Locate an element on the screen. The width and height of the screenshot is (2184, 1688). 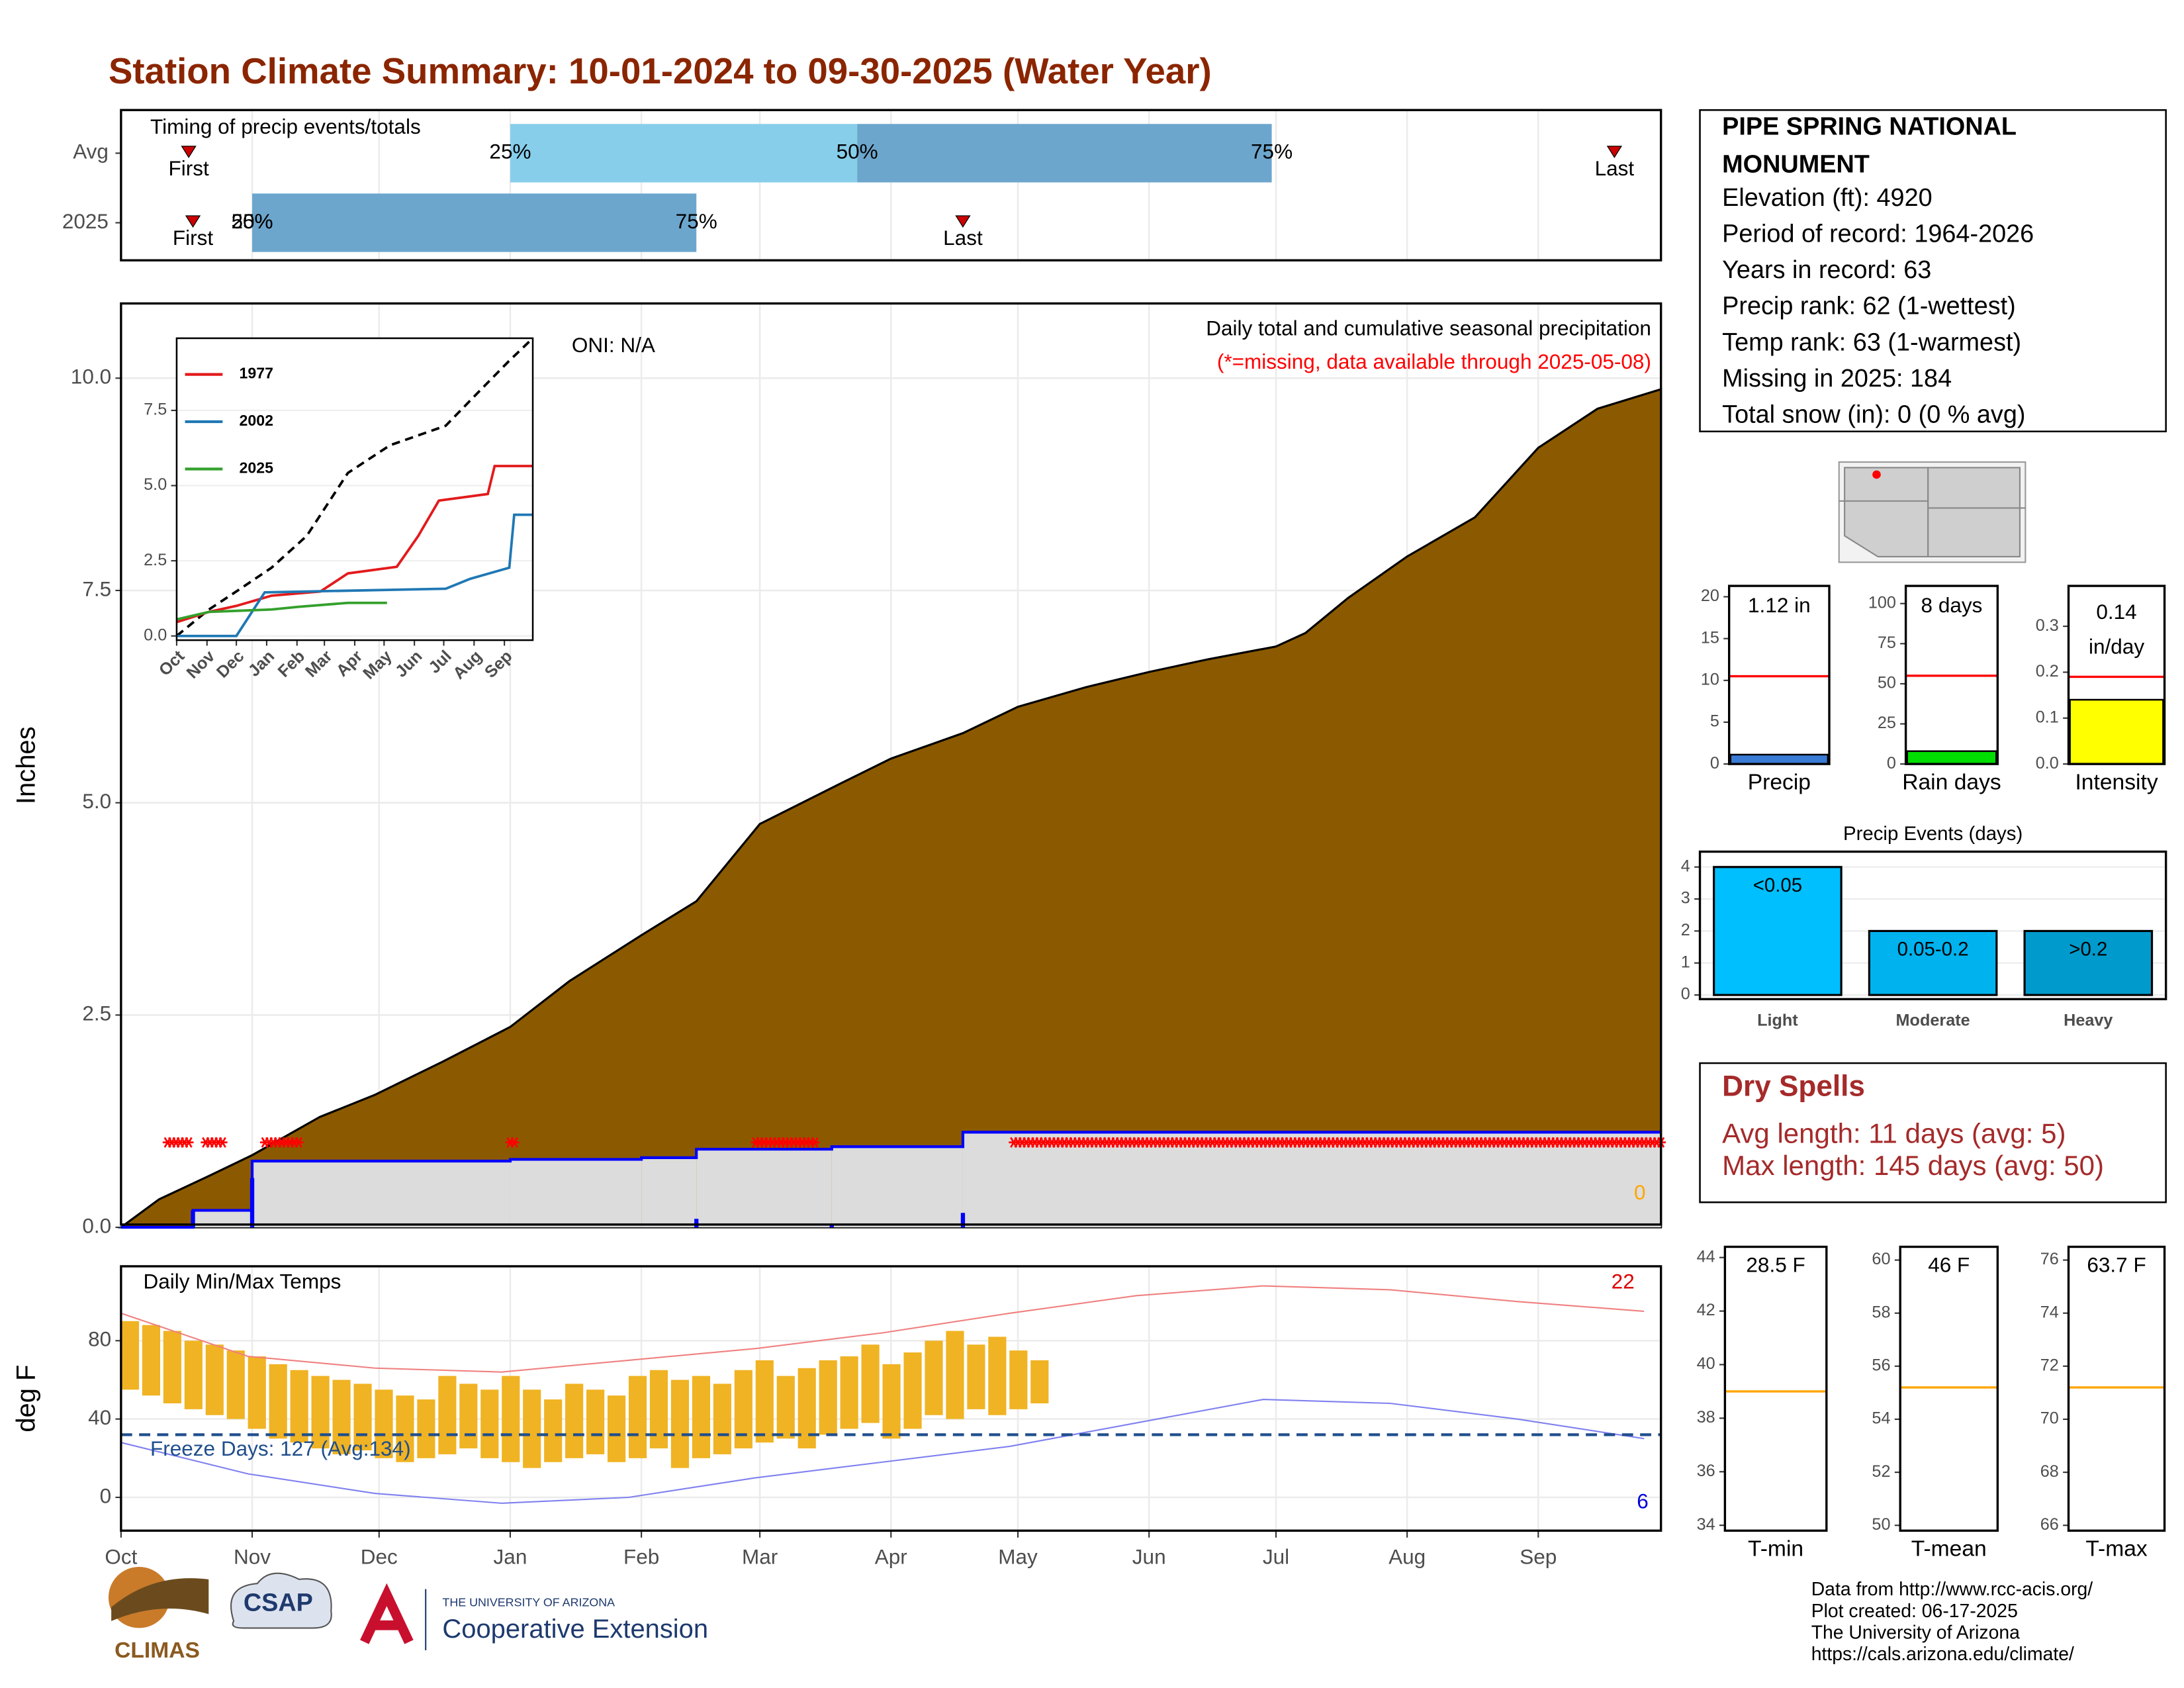
map-state is located at coordinates (1974, 512).